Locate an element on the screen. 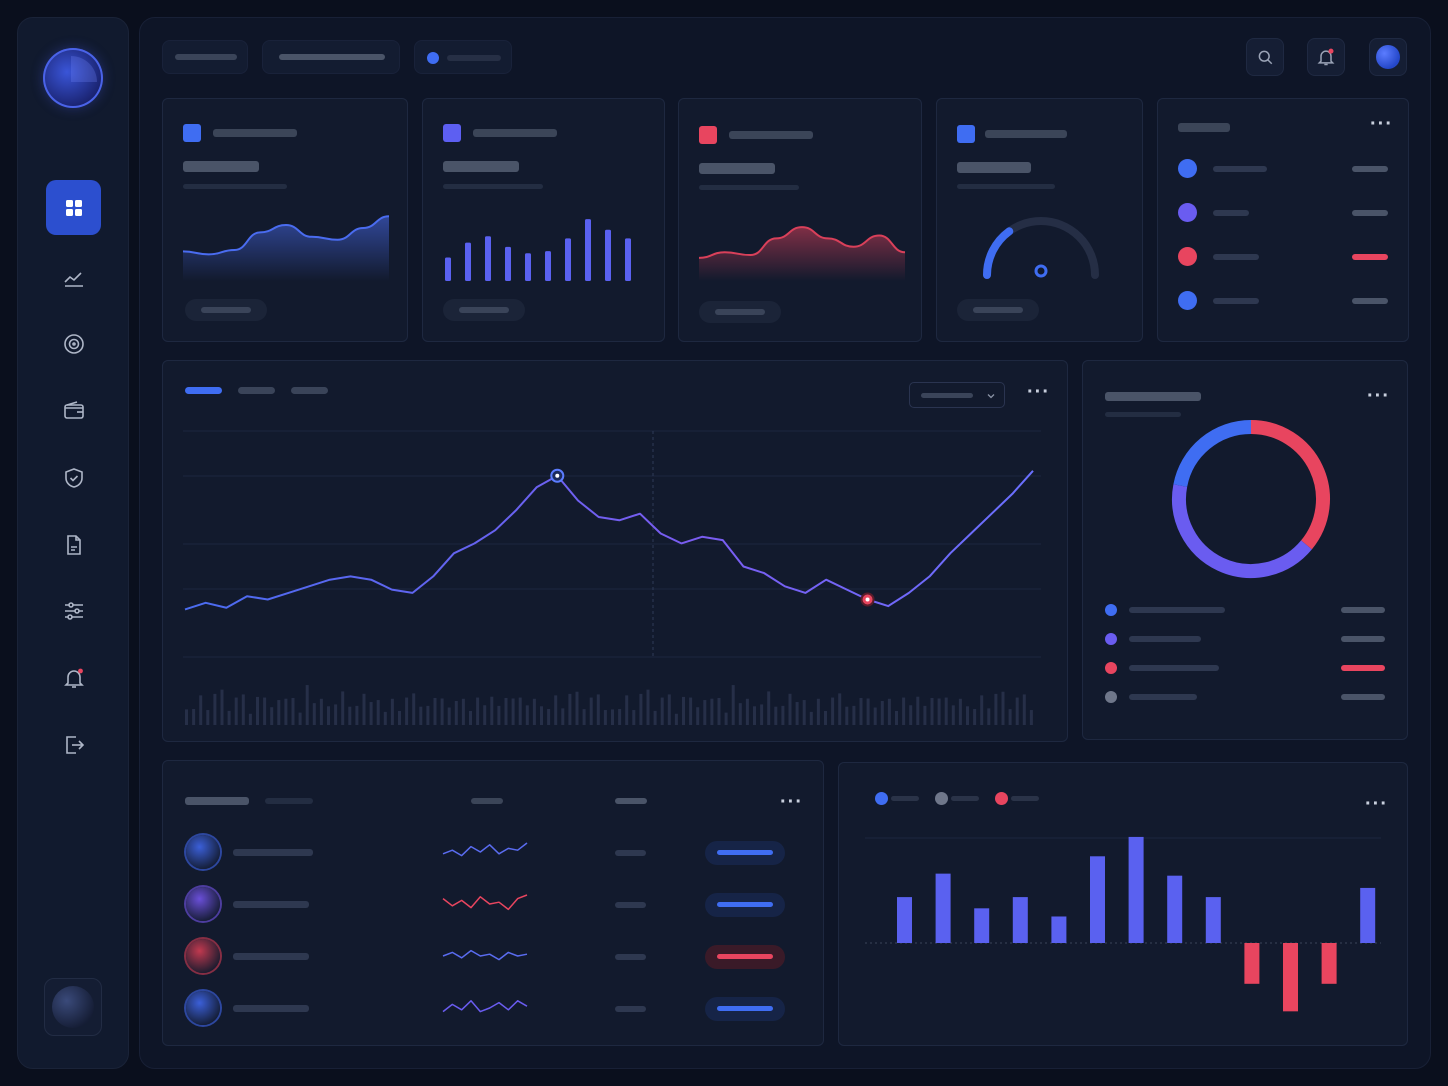  notifications-button is located at coordinates (1326, 57).